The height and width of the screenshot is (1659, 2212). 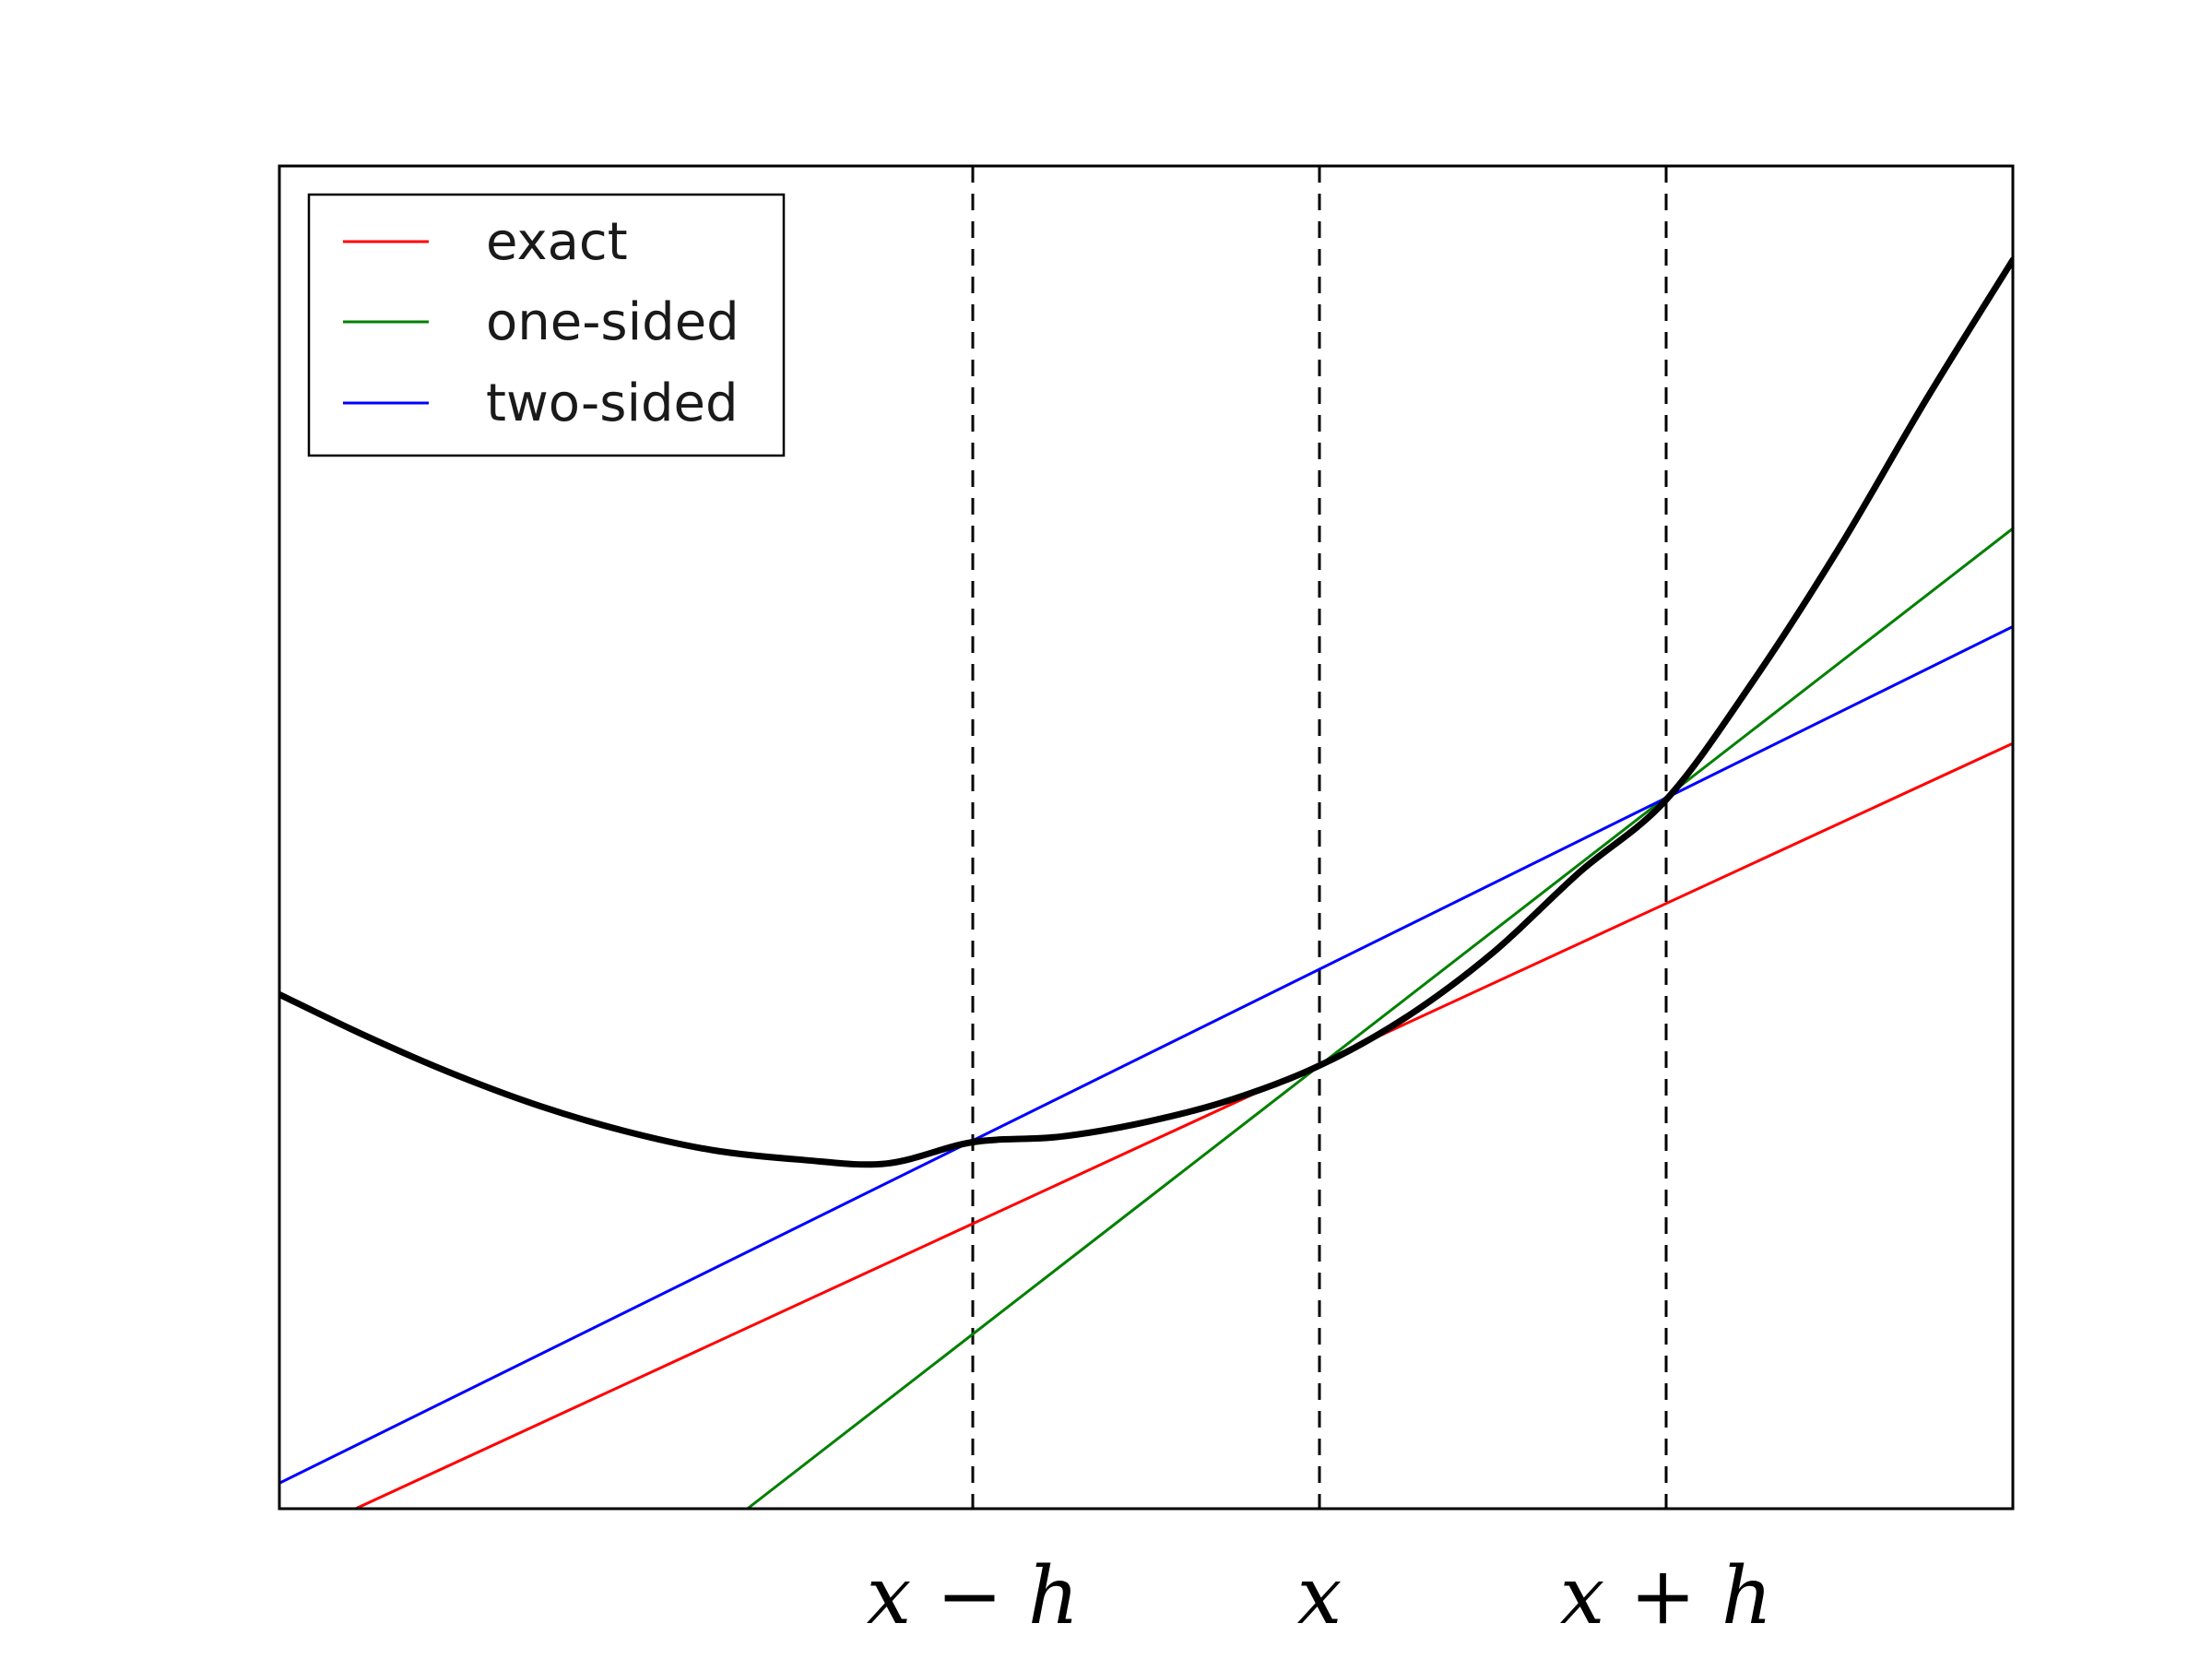 I want to click on legend: exact one-sided two-sided, so click(x=547, y=325).